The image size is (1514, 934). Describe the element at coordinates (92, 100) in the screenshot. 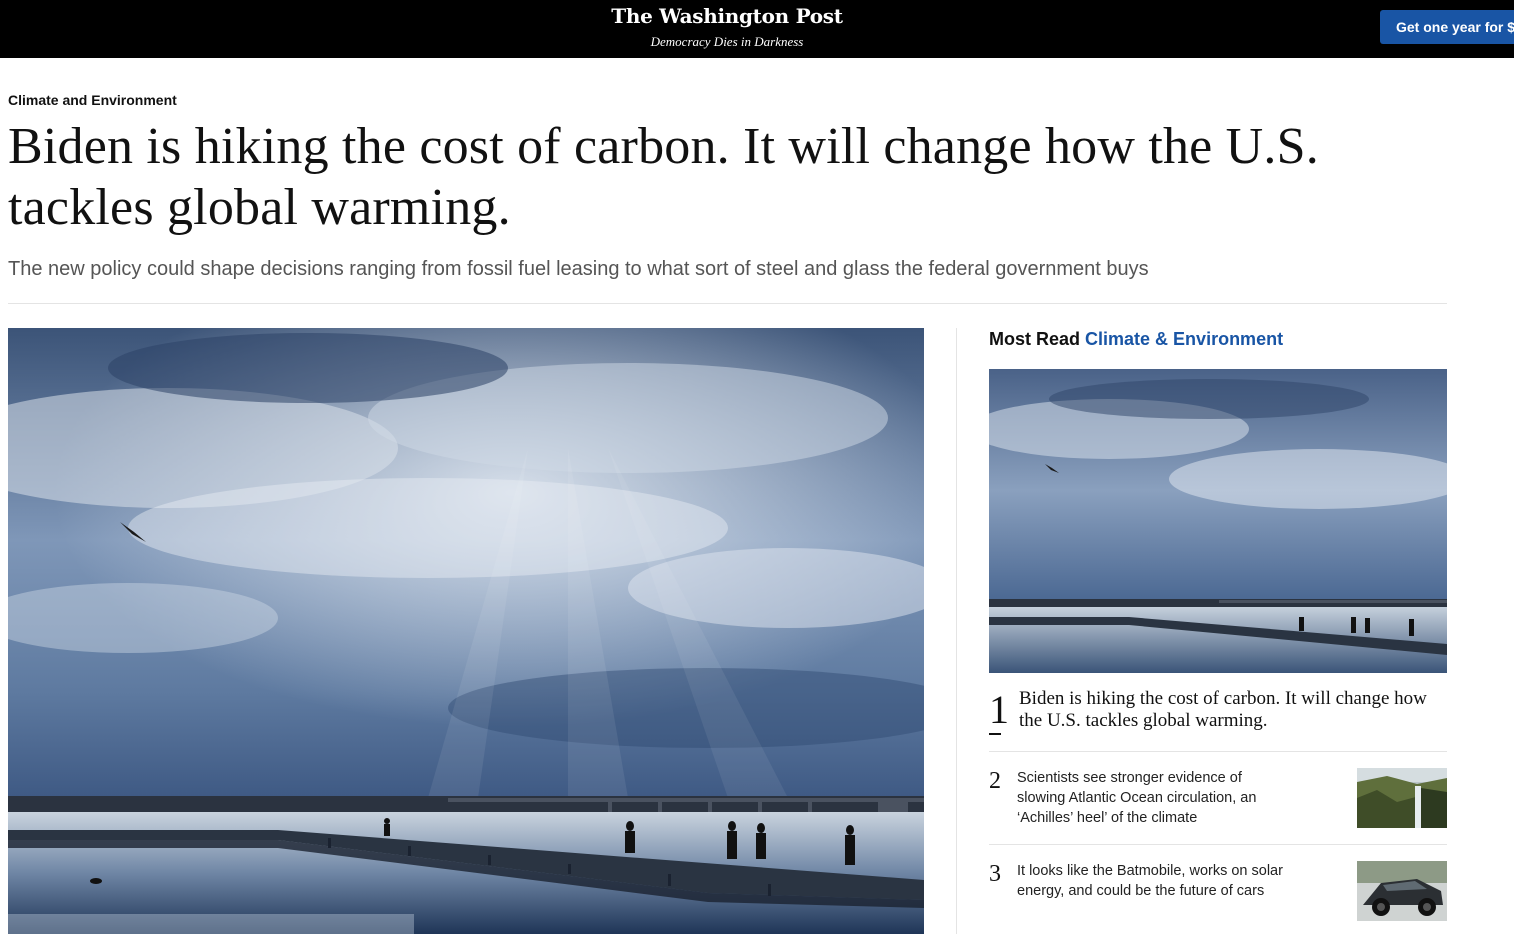

I see `section-kicker: Climate and Environment` at that location.